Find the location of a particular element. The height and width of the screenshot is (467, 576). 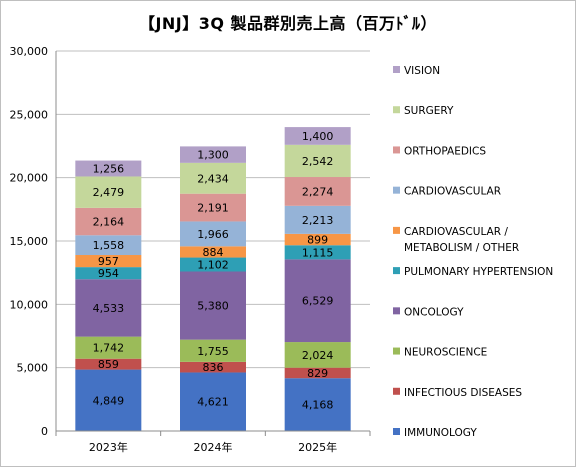

data-label: 829 is located at coordinates (317, 373).